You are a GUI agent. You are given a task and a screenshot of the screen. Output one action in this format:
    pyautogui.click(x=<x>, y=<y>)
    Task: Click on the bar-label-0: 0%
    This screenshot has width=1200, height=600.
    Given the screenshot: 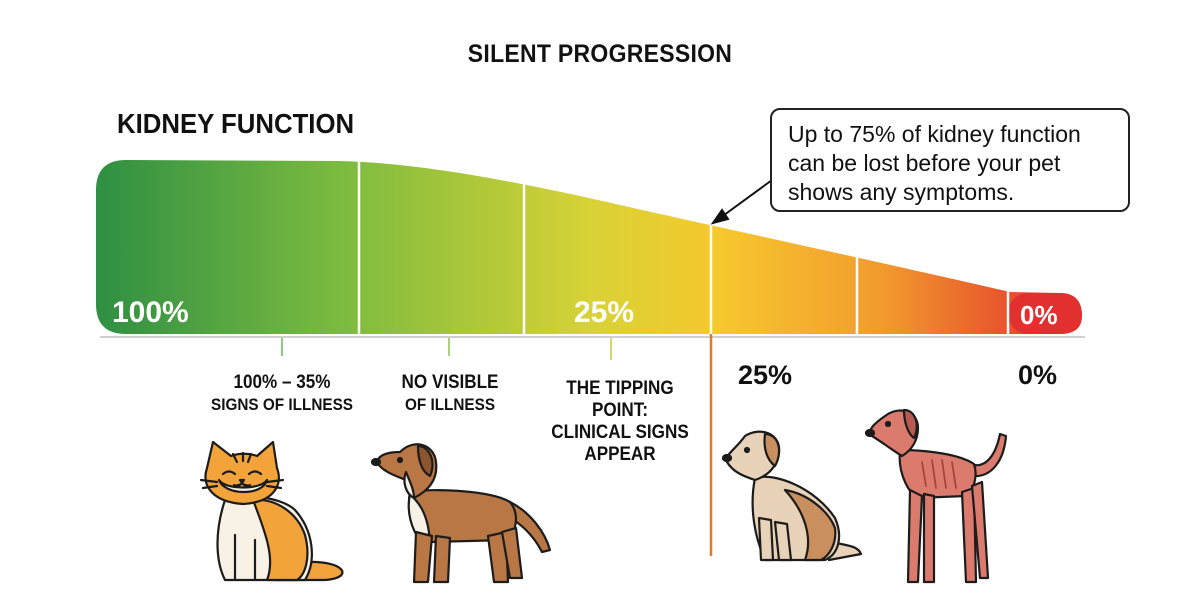 What is the action you would take?
    pyautogui.click(x=1039, y=315)
    